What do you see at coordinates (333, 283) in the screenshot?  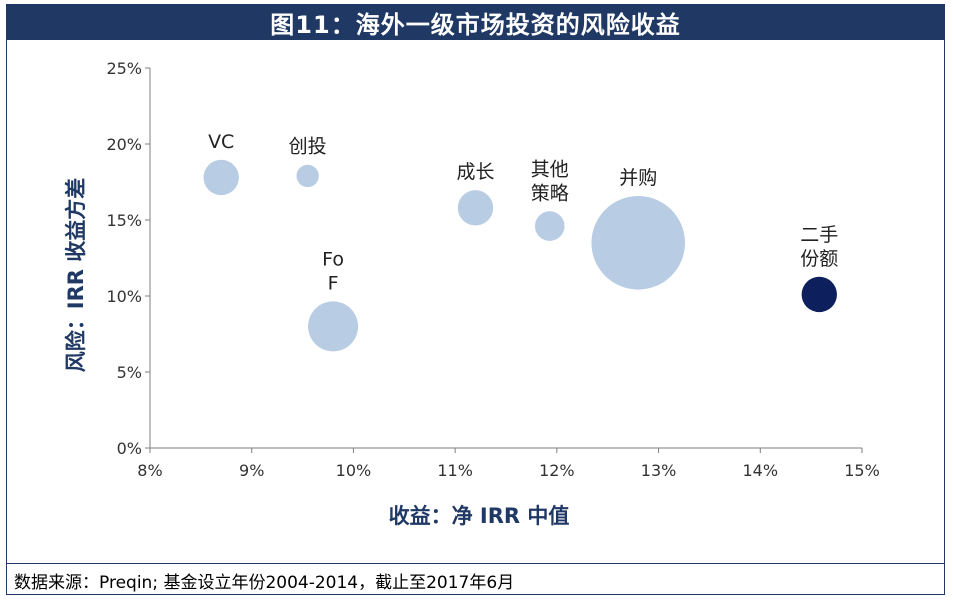 I see `bubble-label: F` at bounding box center [333, 283].